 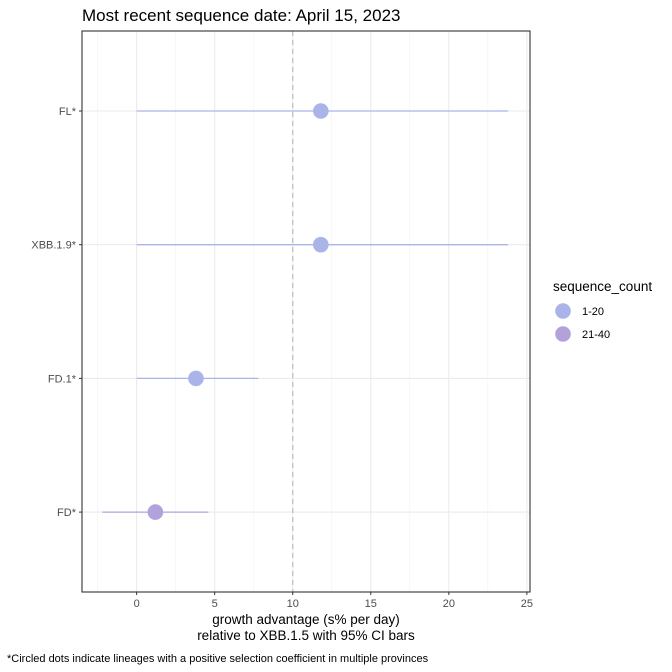 I want to click on legend: sequence_count 1-20 21-40, so click(x=602, y=310).